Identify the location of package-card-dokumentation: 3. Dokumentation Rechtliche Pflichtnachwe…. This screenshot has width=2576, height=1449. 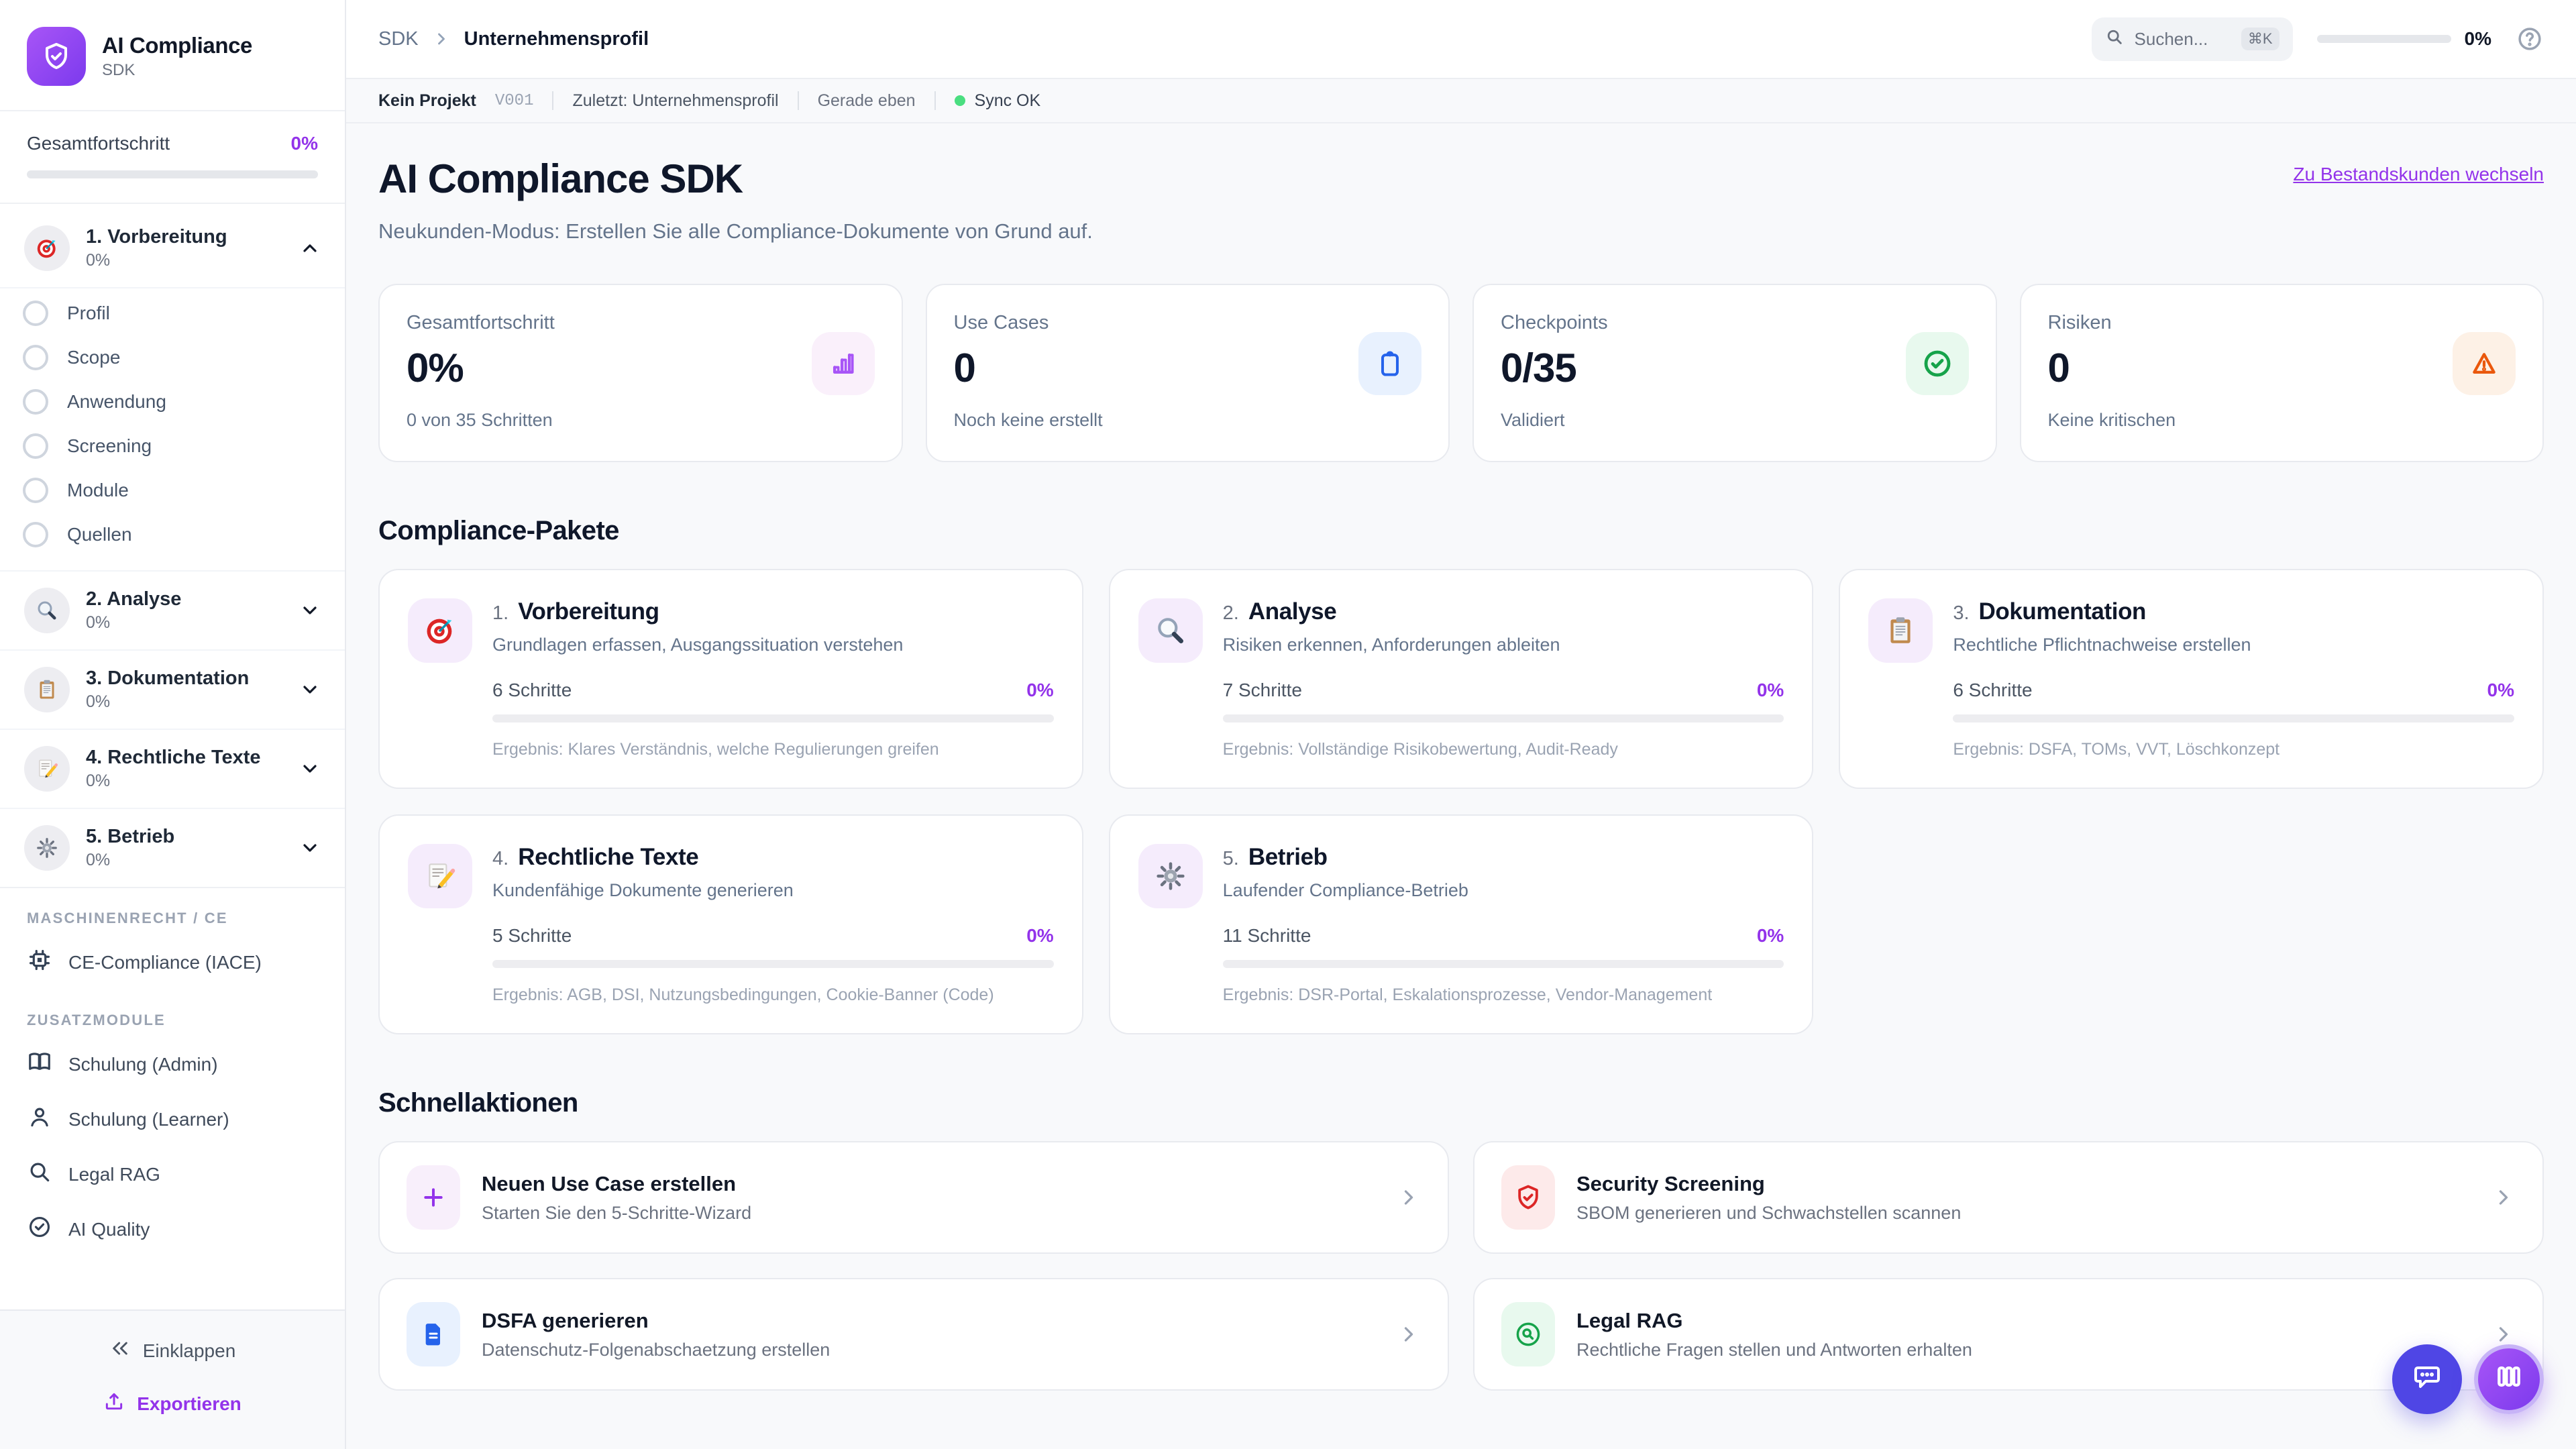
(2191, 679).